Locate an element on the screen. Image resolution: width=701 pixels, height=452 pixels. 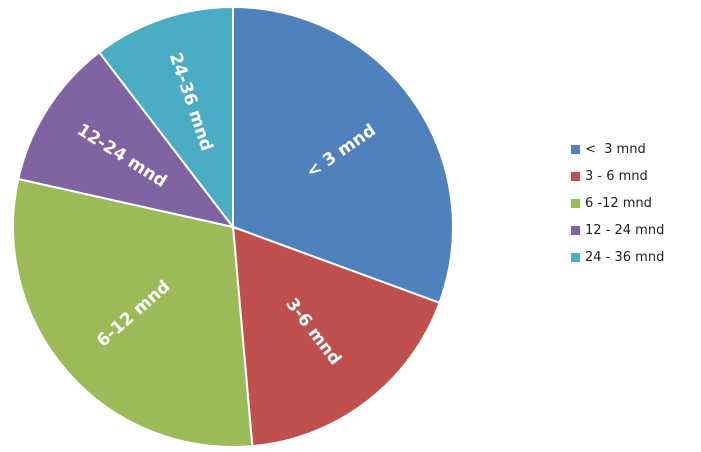
legend-item: < 3 mnd is located at coordinates (617, 149).